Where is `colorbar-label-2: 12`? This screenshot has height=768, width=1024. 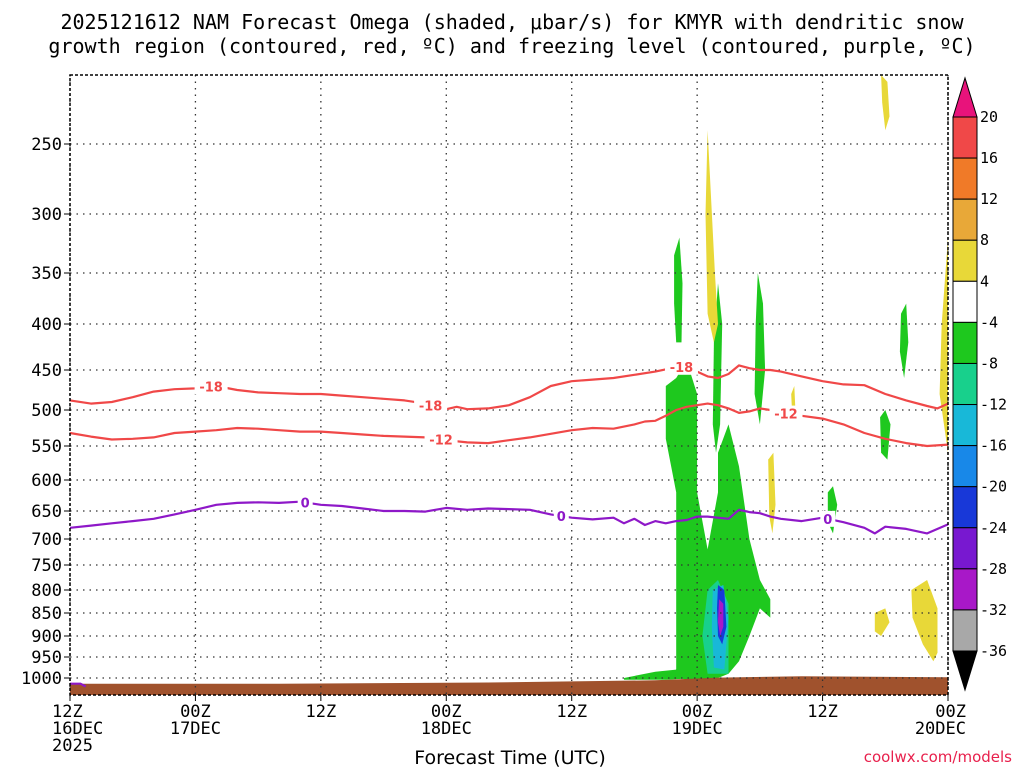
colorbar-label-2: 12 is located at coordinates (989, 199).